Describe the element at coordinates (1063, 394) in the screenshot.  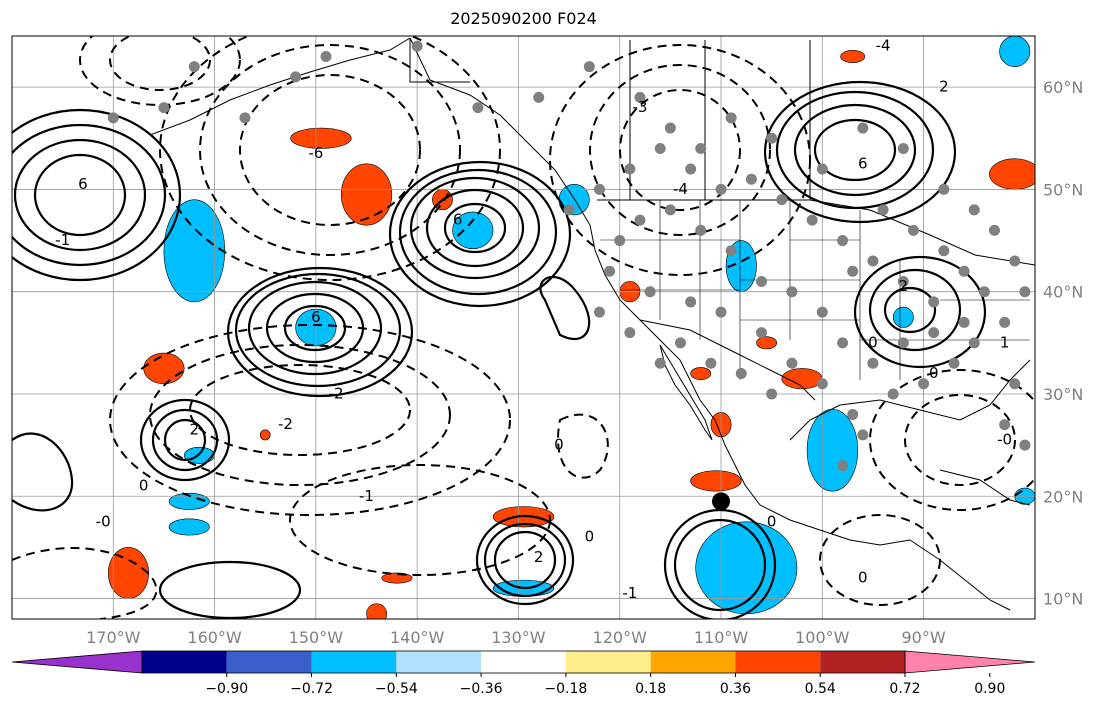
I see `lat-tick-label: 30°N` at that location.